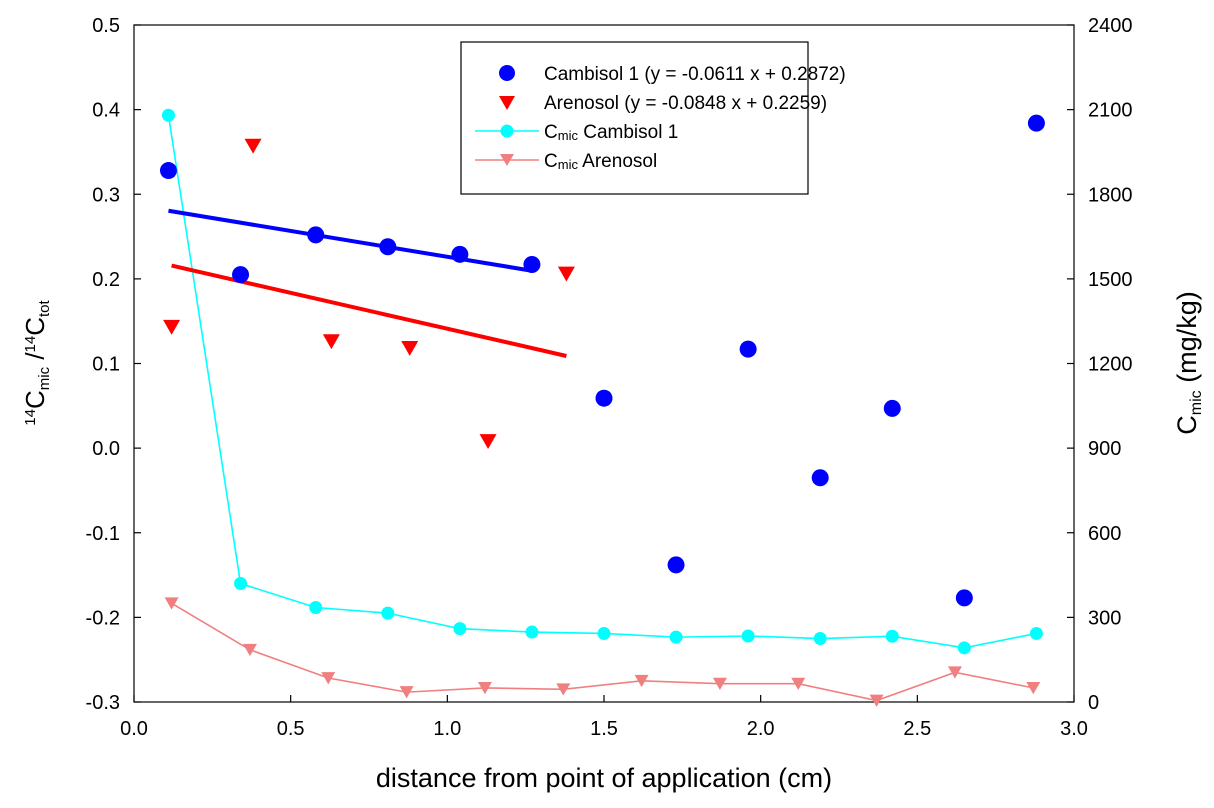 This screenshot has width=1214, height=808. Describe the element at coordinates (551, 132) in the screenshot. I see `legend-label-cmic-cambisol-main: C` at that location.